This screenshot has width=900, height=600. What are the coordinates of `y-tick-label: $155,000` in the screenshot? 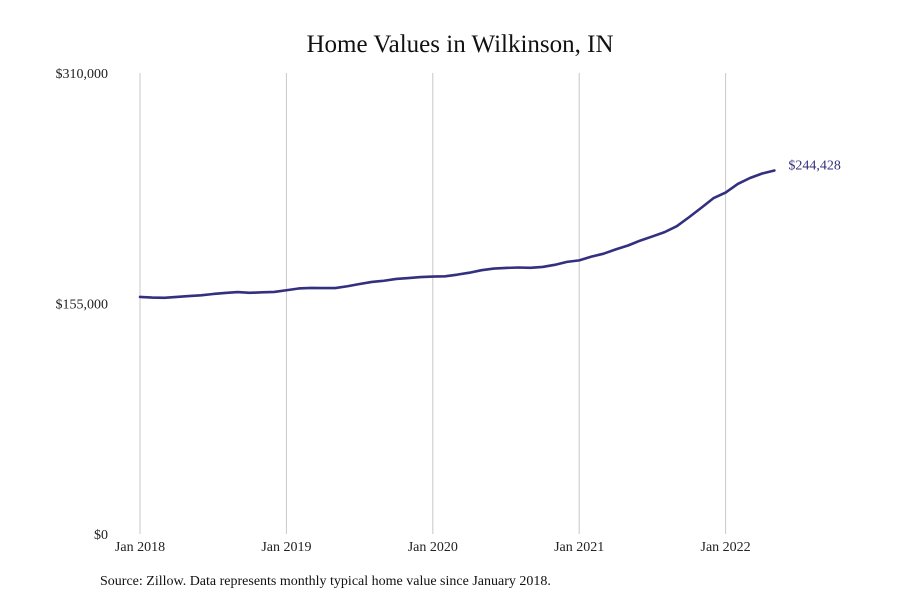 It's located at (82, 305).